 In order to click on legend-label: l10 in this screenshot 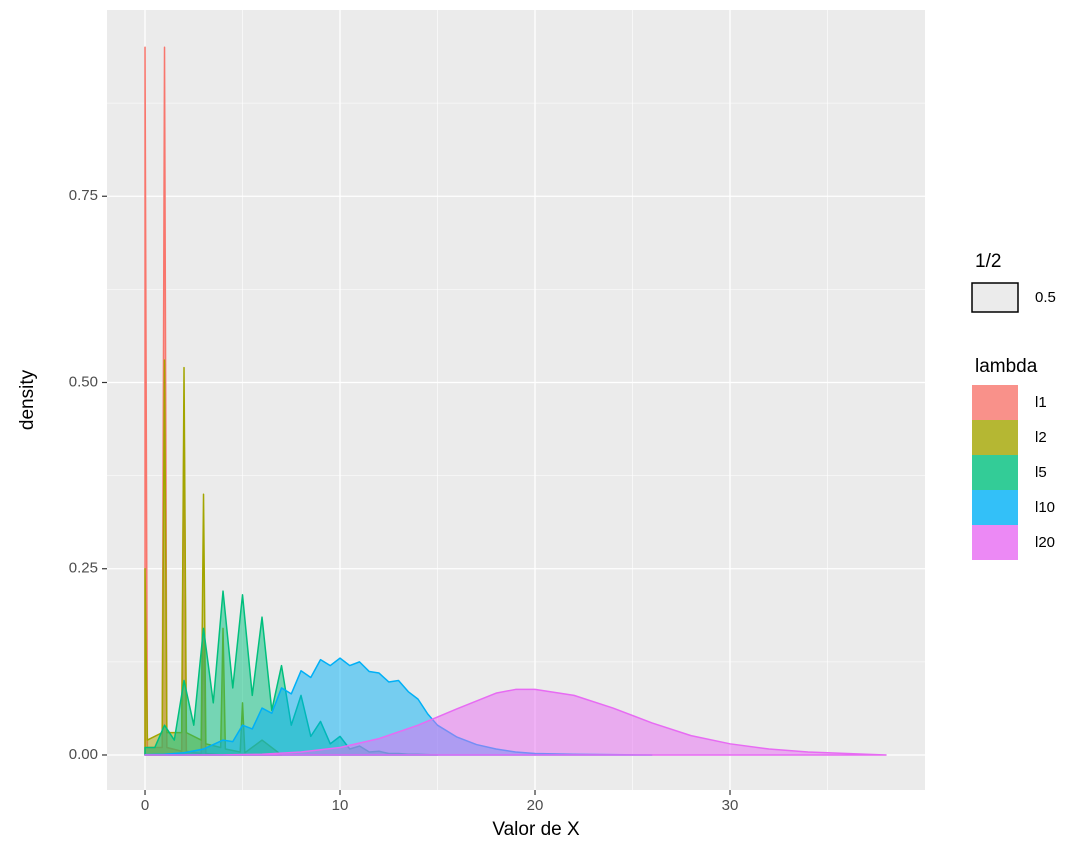, I will do `click(1045, 507)`.